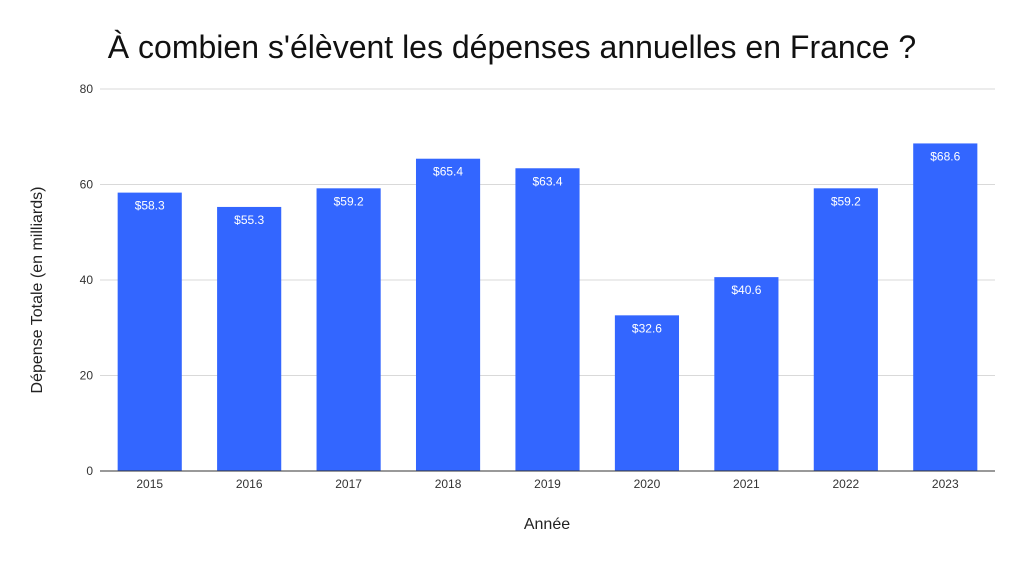 The image size is (1024, 562). Describe the element at coordinates (348, 484) in the screenshot. I see `x-tick-label: 2017` at that location.